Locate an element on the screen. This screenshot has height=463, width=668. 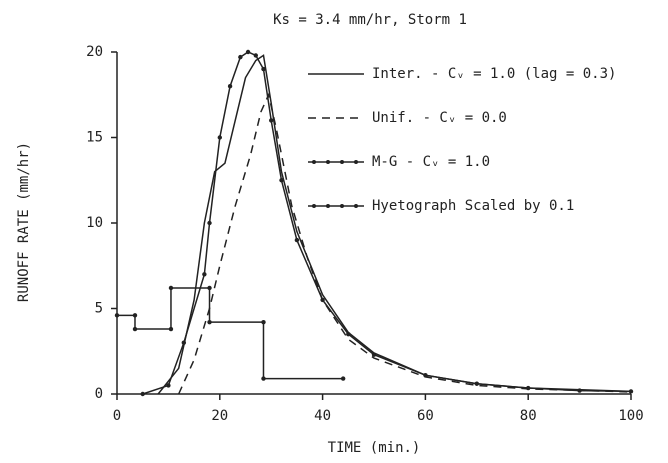
y-tick-label: 0 is located at coordinates (99, 394).